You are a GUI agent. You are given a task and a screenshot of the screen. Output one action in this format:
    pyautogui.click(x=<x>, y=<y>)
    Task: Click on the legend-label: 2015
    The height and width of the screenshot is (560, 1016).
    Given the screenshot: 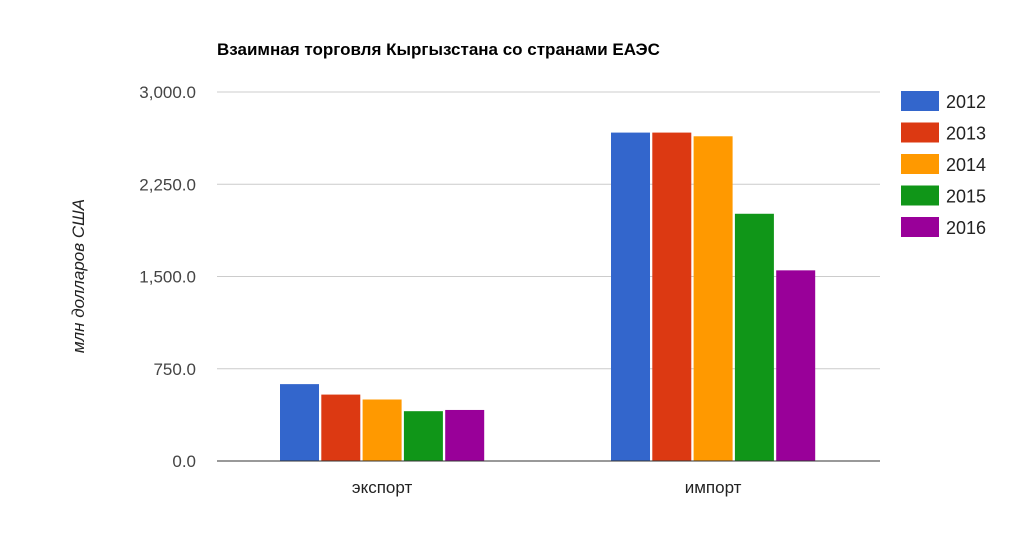 What is the action you would take?
    pyautogui.click(x=966, y=197)
    